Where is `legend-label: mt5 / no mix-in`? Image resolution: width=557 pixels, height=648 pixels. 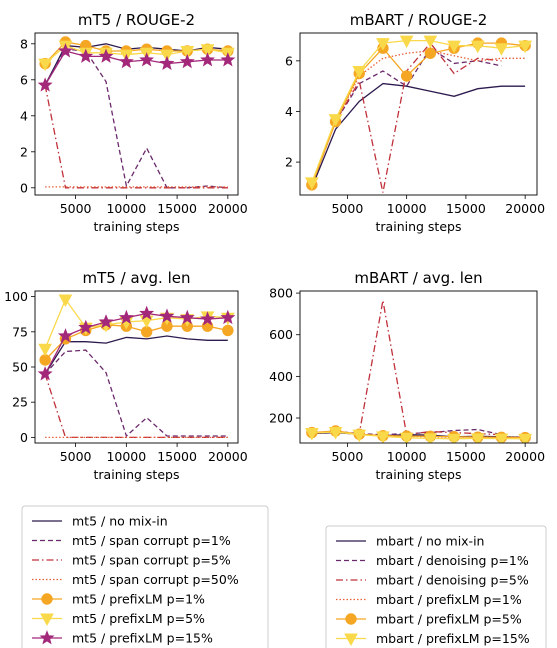
legend-label: mt5 / no mix-in is located at coordinates (120, 521).